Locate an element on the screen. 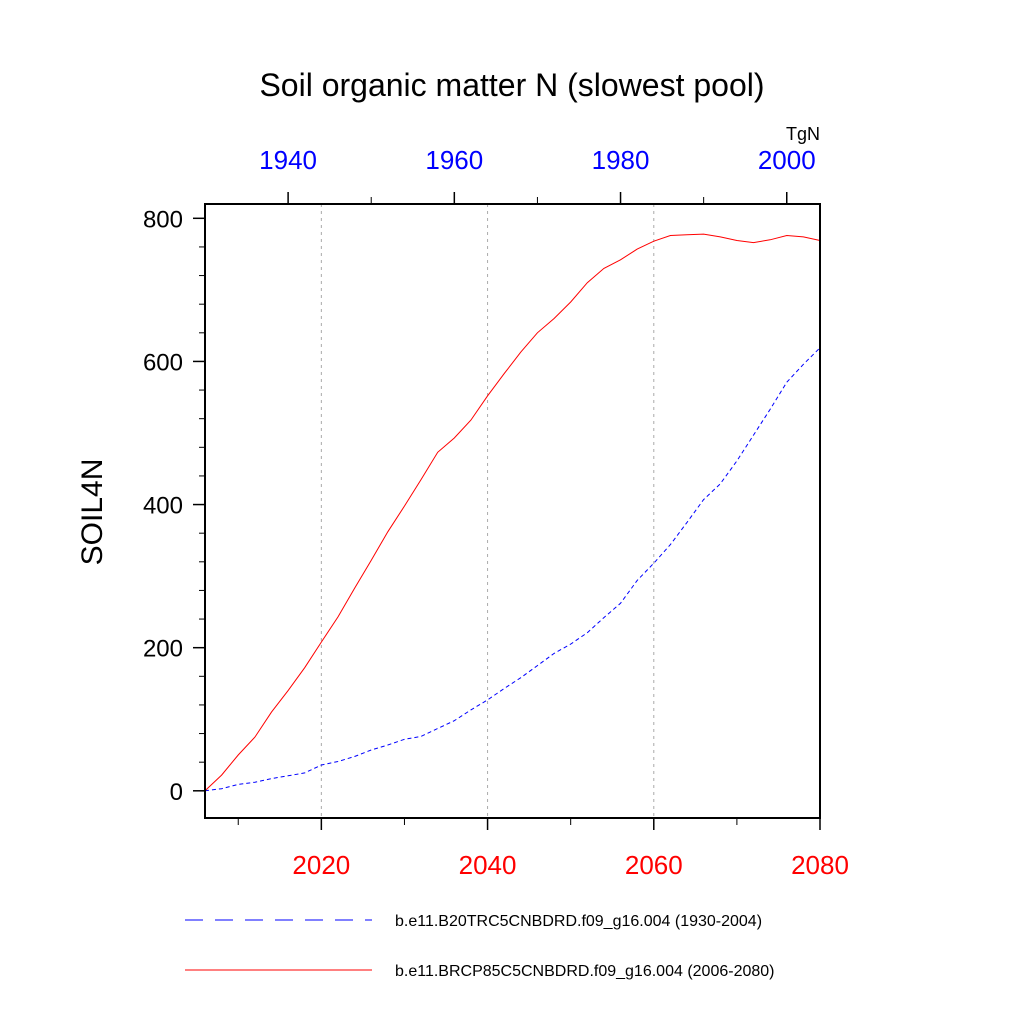  y-tick-label-800: 800 is located at coordinates (163, 219).